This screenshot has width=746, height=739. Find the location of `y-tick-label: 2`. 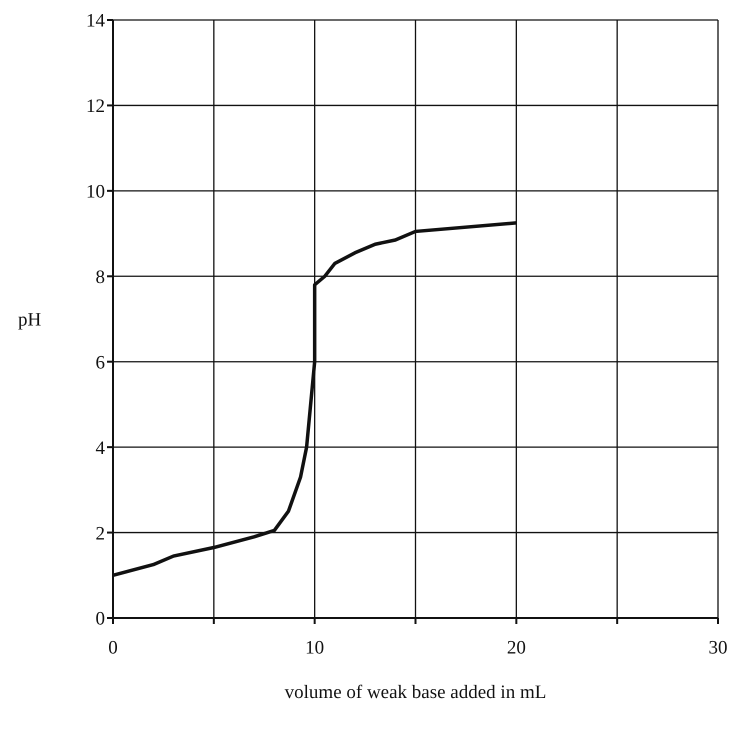

y-tick-label: 2 is located at coordinates (100, 533).